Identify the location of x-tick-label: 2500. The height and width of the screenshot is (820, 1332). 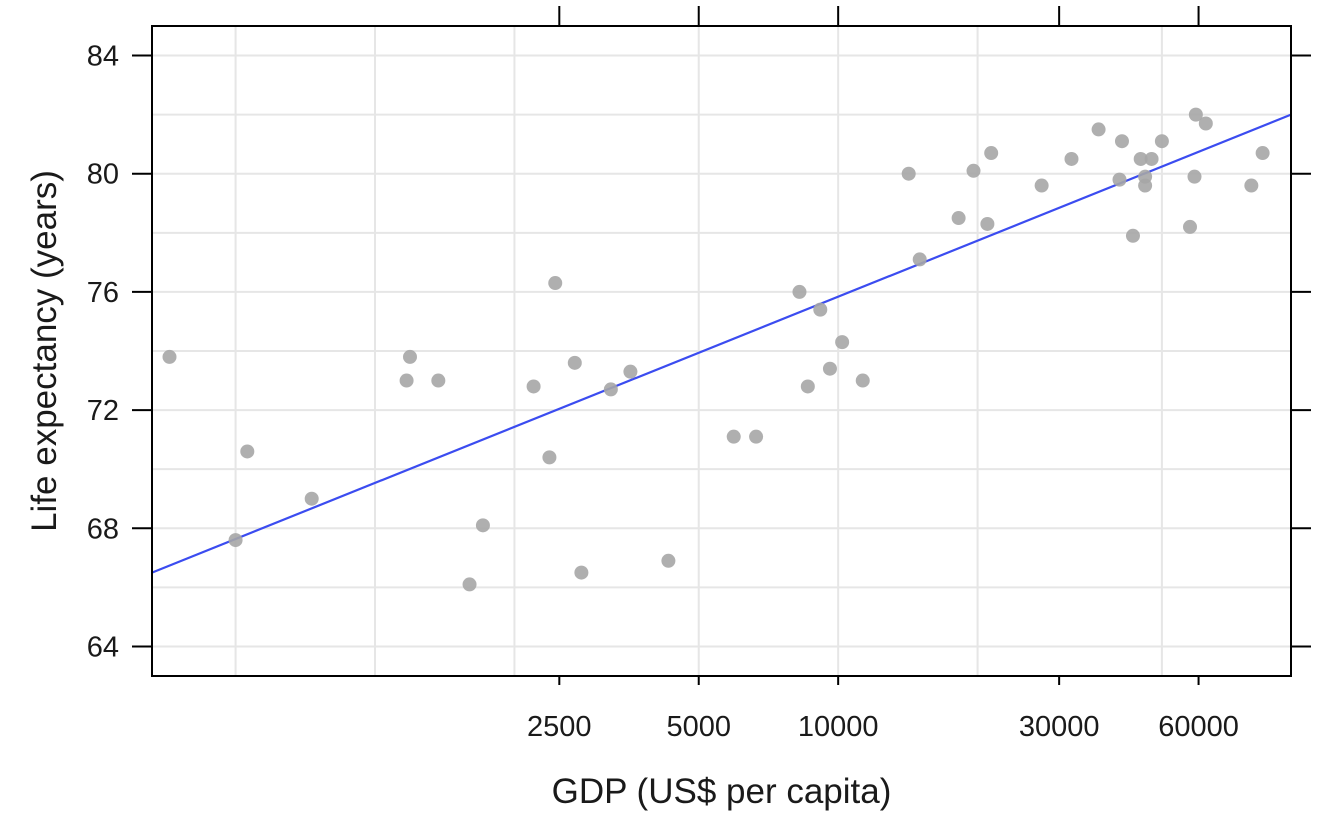
(559, 727).